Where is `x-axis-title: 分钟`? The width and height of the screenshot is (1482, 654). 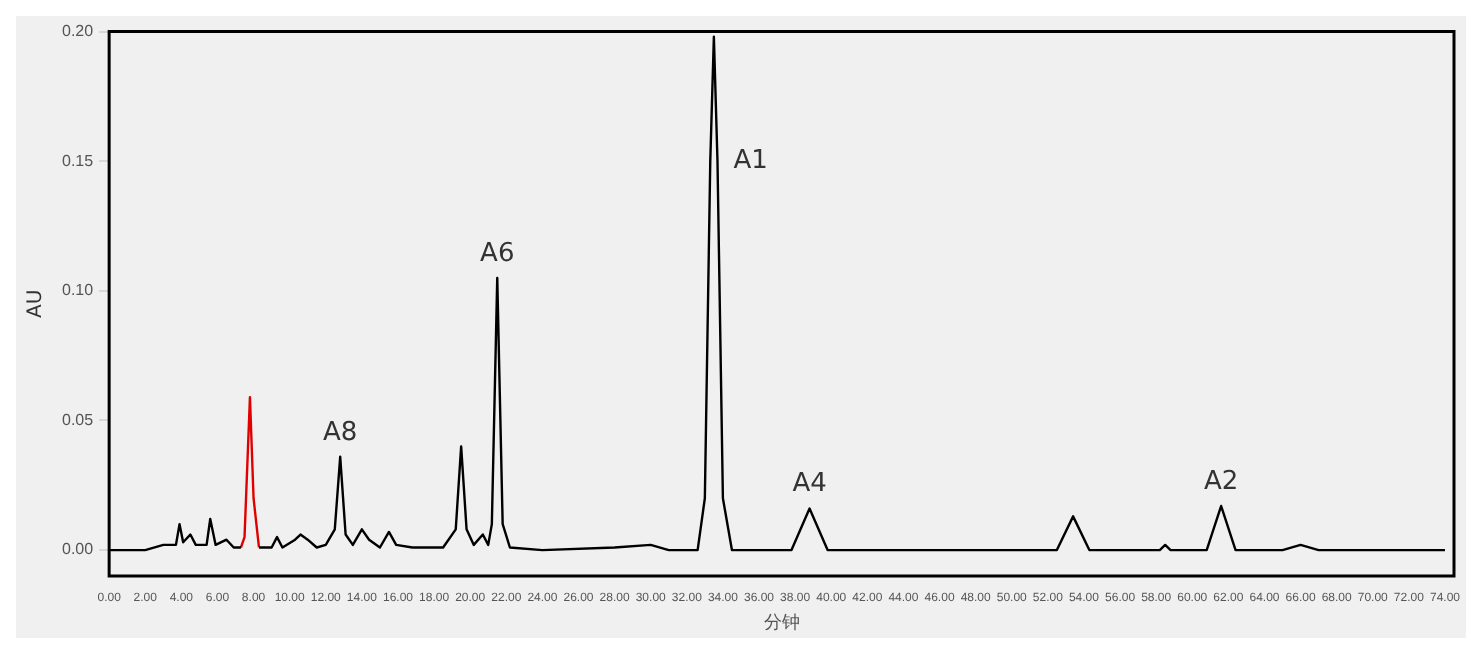
x-axis-title: 分钟 is located at coordinates (781, 622).